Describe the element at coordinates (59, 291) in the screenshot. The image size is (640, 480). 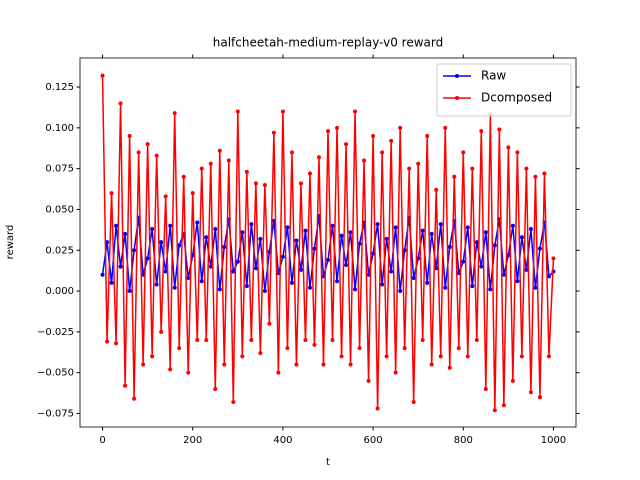
I see `y-tick-label: 0.000` at that location.